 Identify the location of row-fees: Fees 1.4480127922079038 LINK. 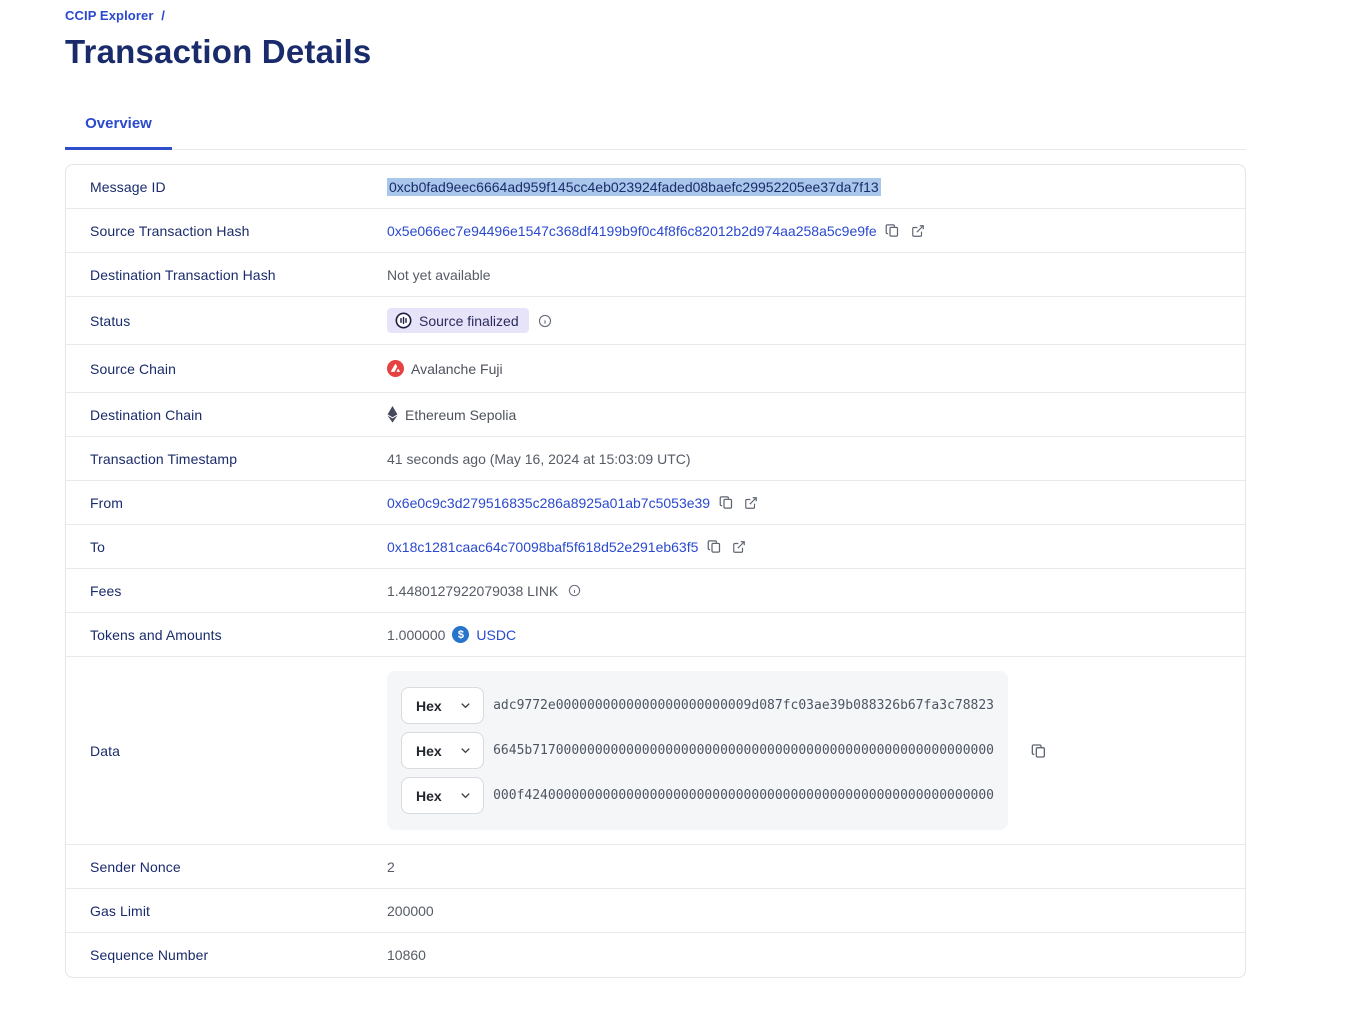
(655, 591).